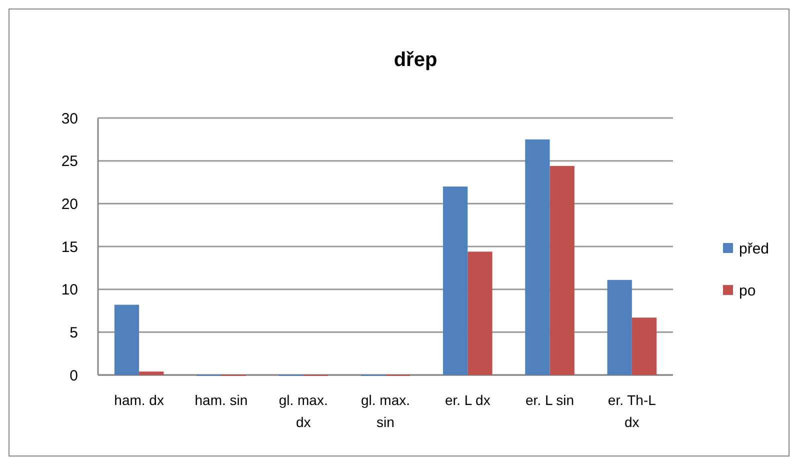 Image resolution: width=790 pixels, height=457 pixels. I want to click on x-tick-label: ham. dx, so click(139, 400).